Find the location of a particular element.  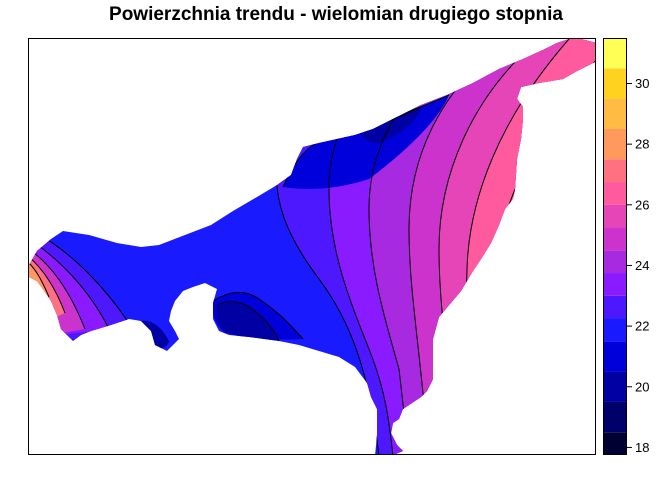

legend-frame is located at coordinates (615, 246).